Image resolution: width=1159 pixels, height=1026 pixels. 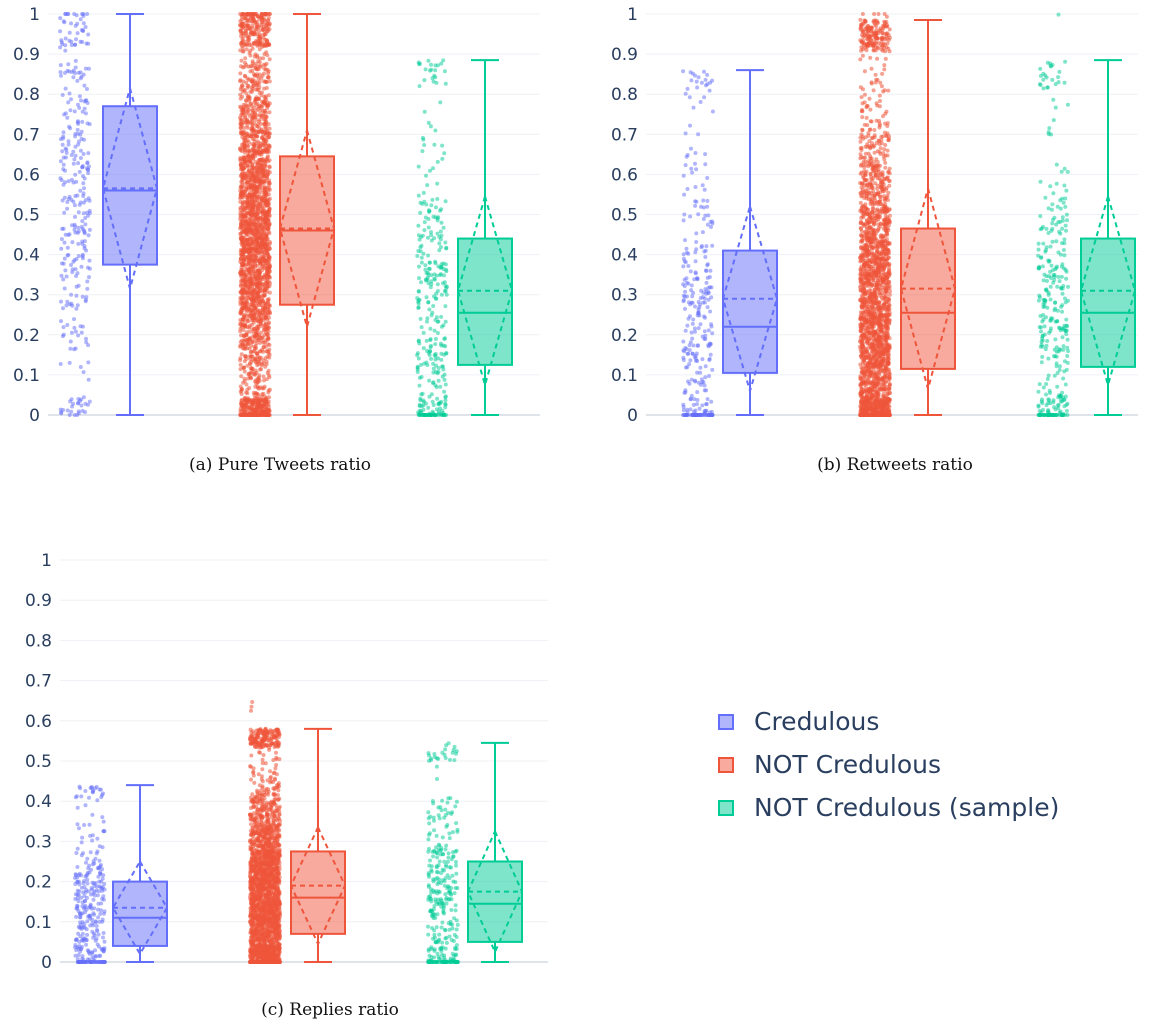 I want to click on y-tick-label: 0.3, so click(x=624, y=296).